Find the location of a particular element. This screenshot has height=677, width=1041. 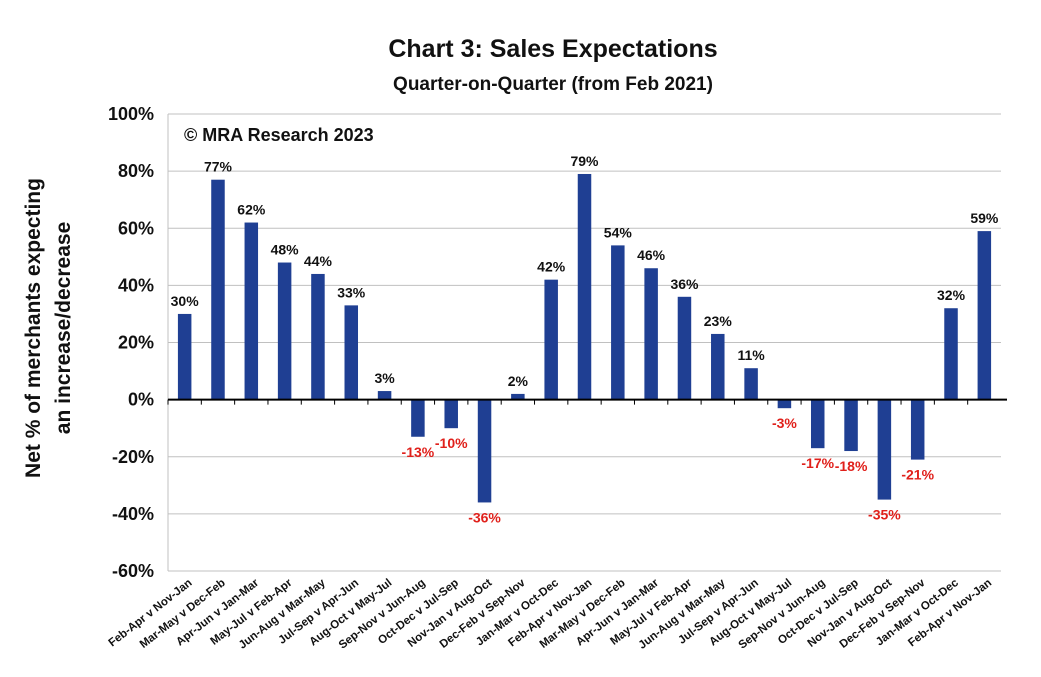

copyright-annotation: © MRA Research 2023 is located at coordinates (279, 135).